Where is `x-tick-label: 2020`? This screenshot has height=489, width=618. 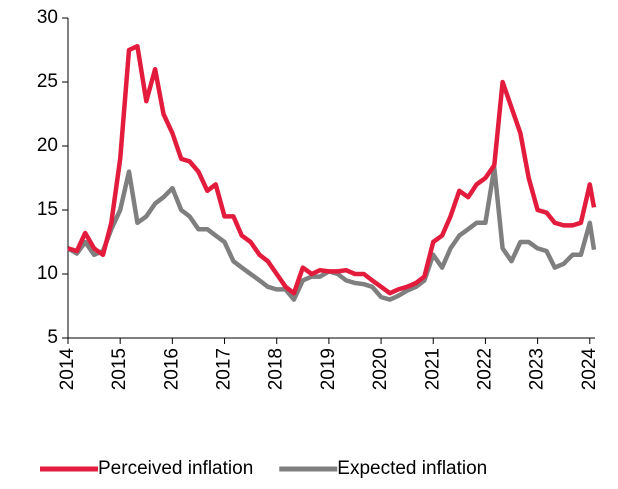
x-tick-label: 2020 is located at coordinates (380, 369).